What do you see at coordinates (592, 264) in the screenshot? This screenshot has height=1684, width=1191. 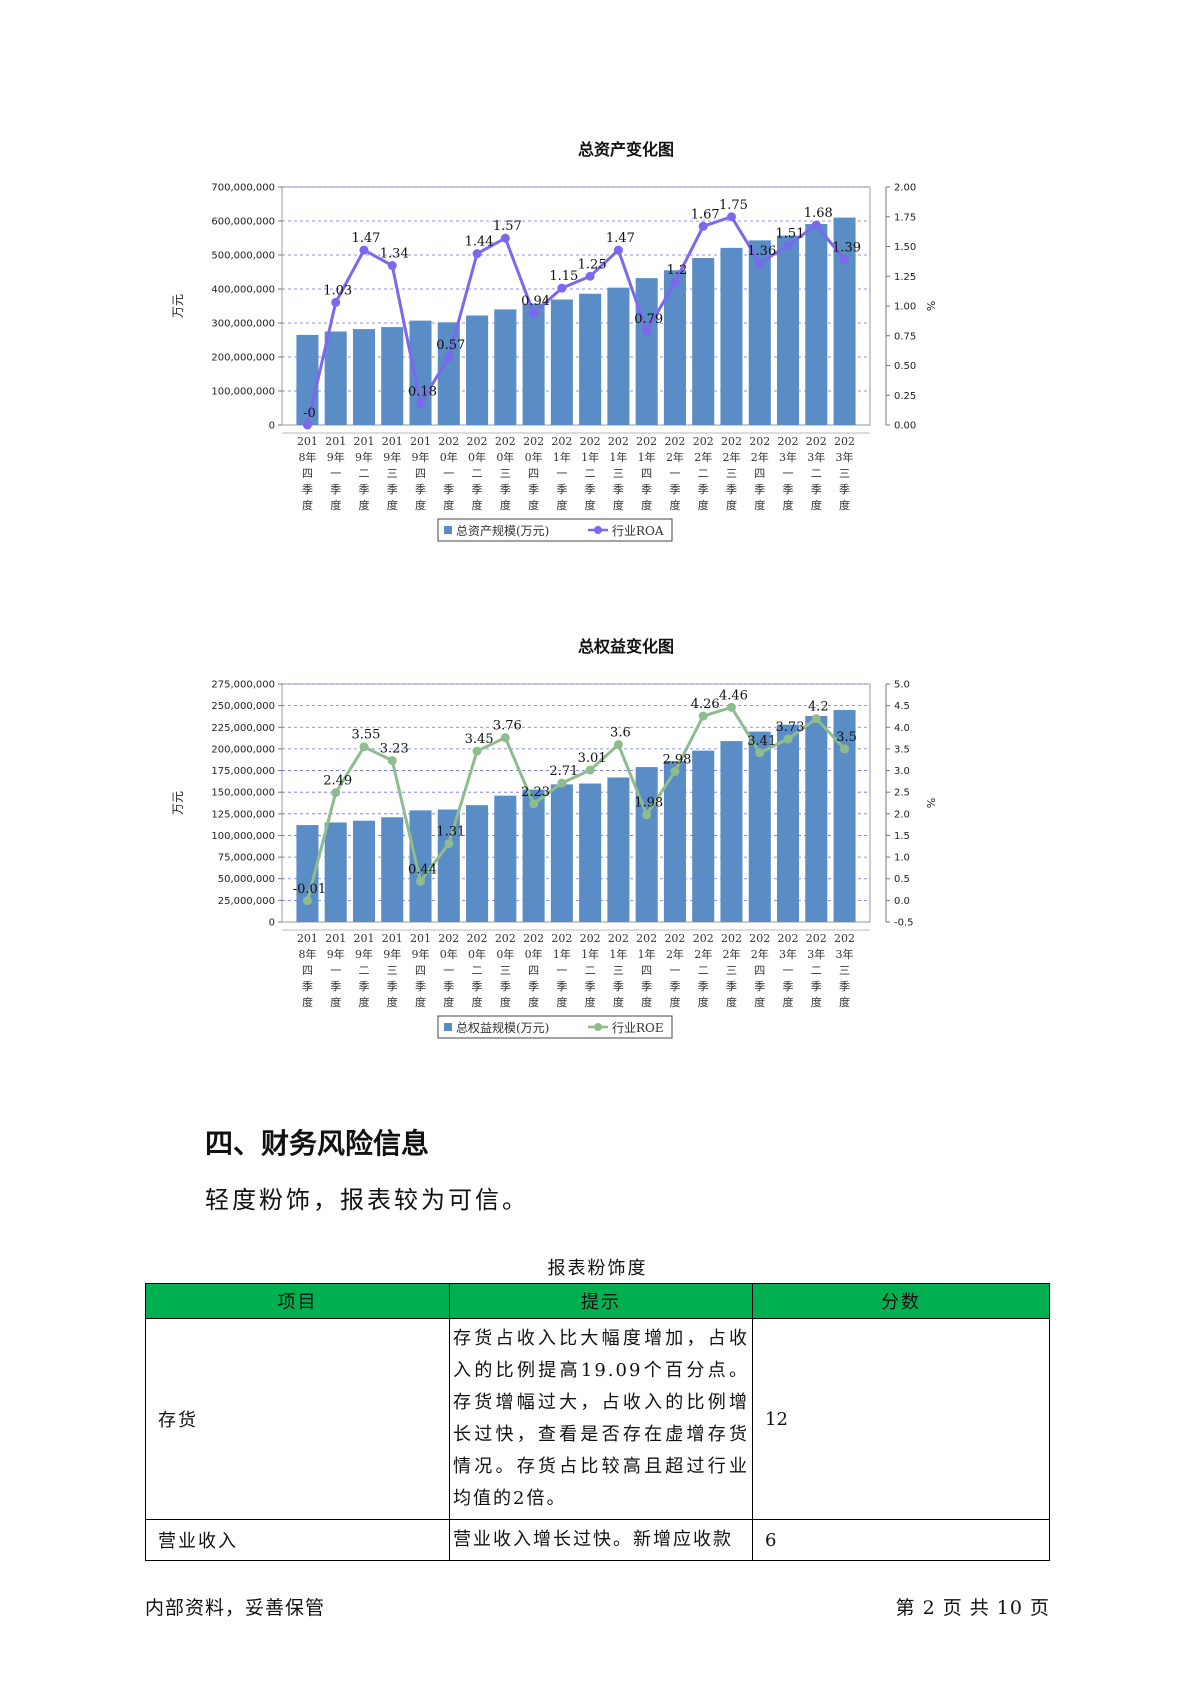 I see `data-label: 1.25` at bounding box center [592, 264].